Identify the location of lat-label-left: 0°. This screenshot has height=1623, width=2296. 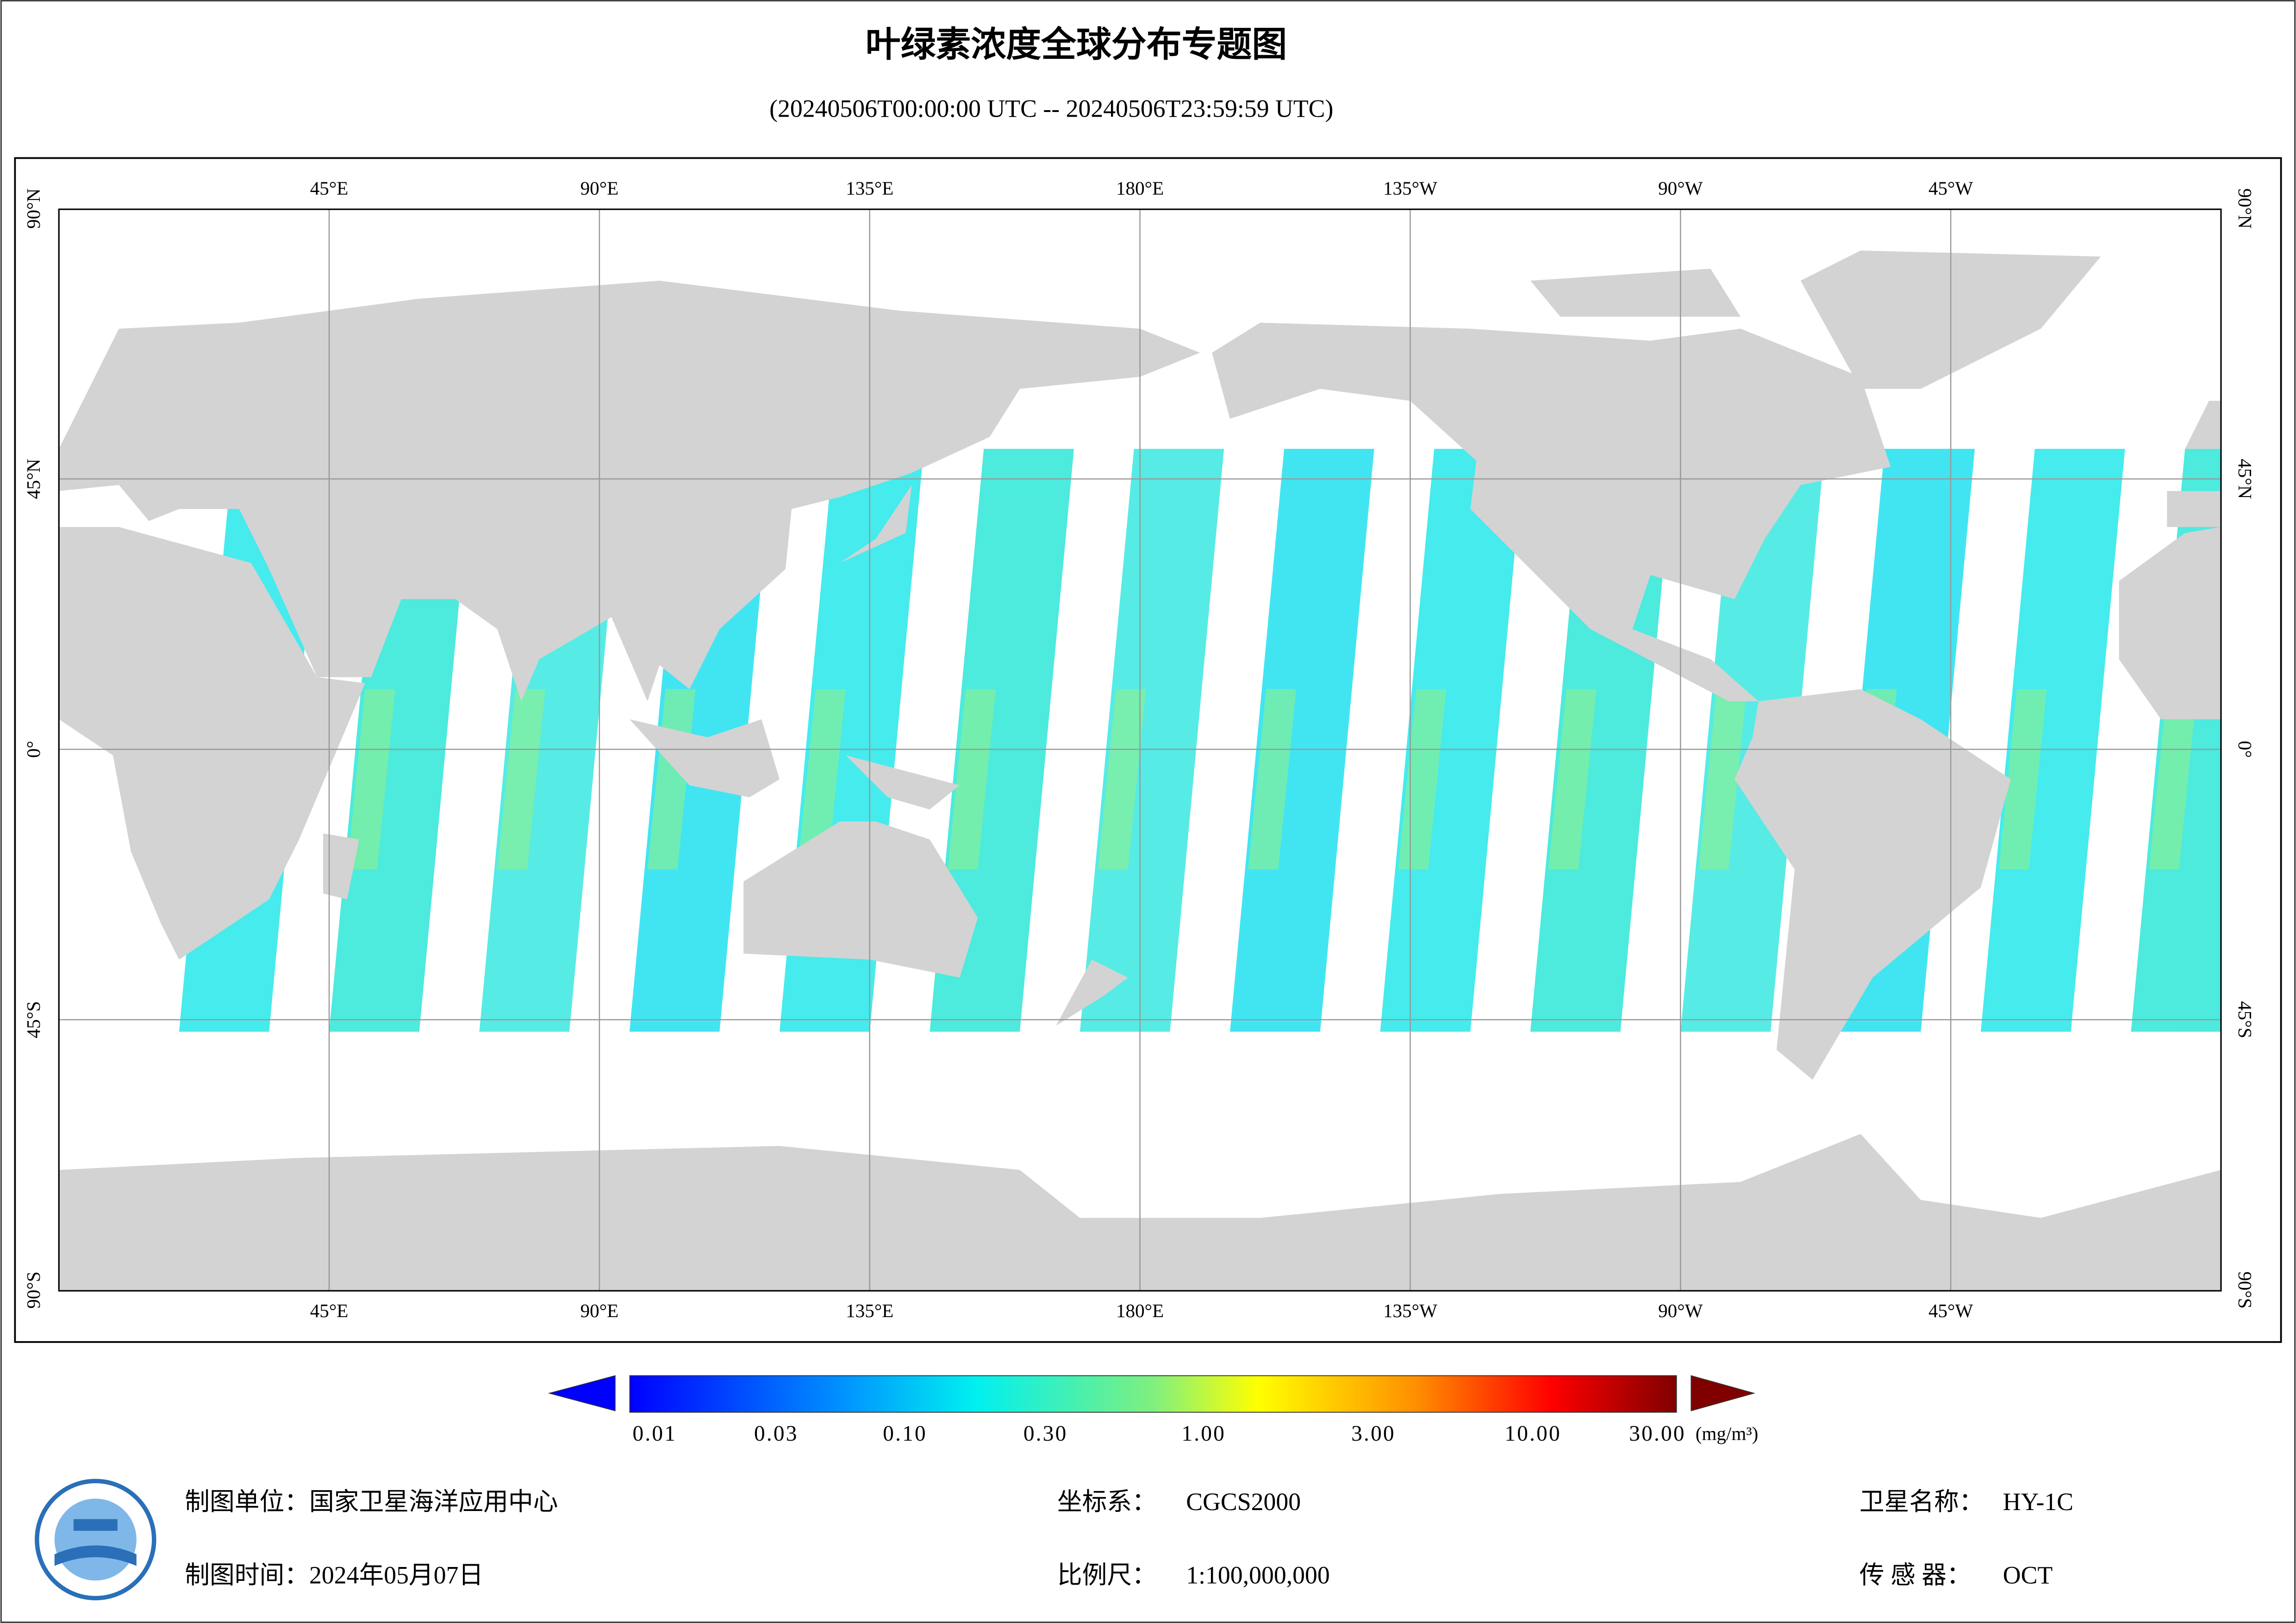
(33, 749).